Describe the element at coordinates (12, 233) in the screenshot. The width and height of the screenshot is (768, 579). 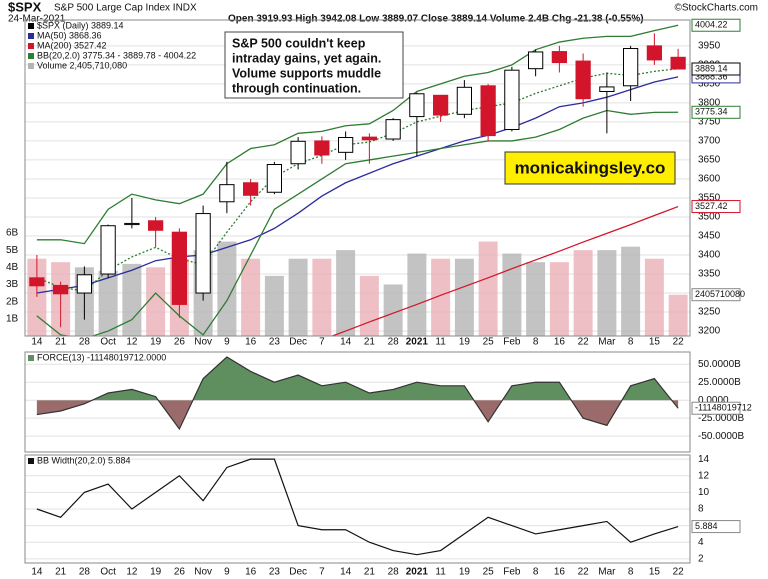
I see `y2-tick-label: 6B` at that location.